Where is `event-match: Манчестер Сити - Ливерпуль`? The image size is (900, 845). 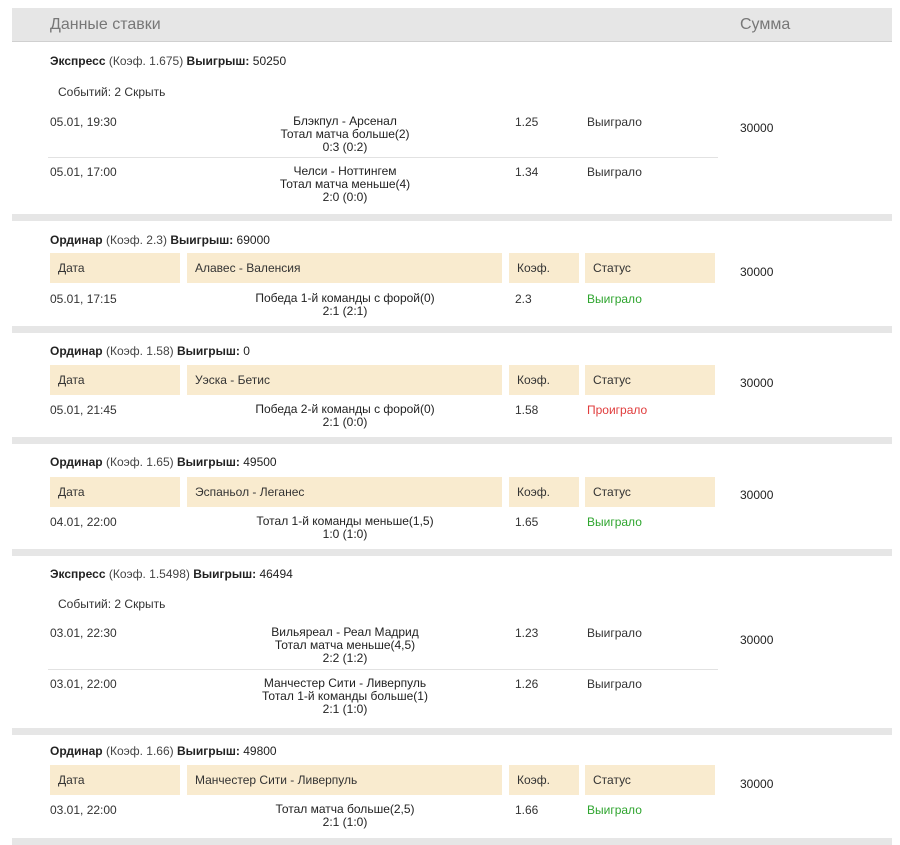
event-match: Манчестер Сити - Ливерпуль is located at coordinates (345, 683).